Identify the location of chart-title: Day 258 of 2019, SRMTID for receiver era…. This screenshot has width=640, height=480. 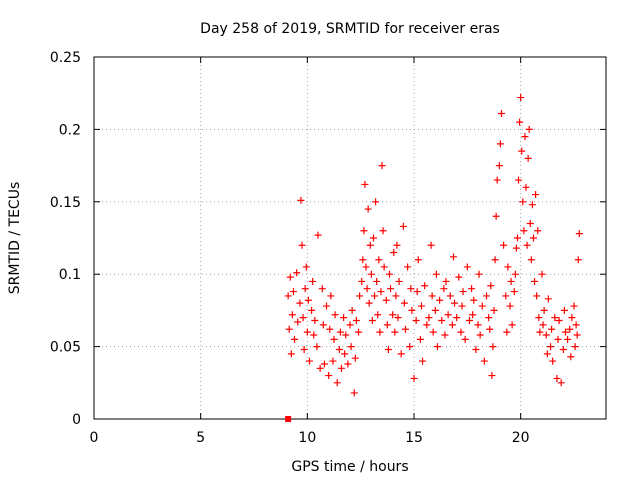
(350, 29).